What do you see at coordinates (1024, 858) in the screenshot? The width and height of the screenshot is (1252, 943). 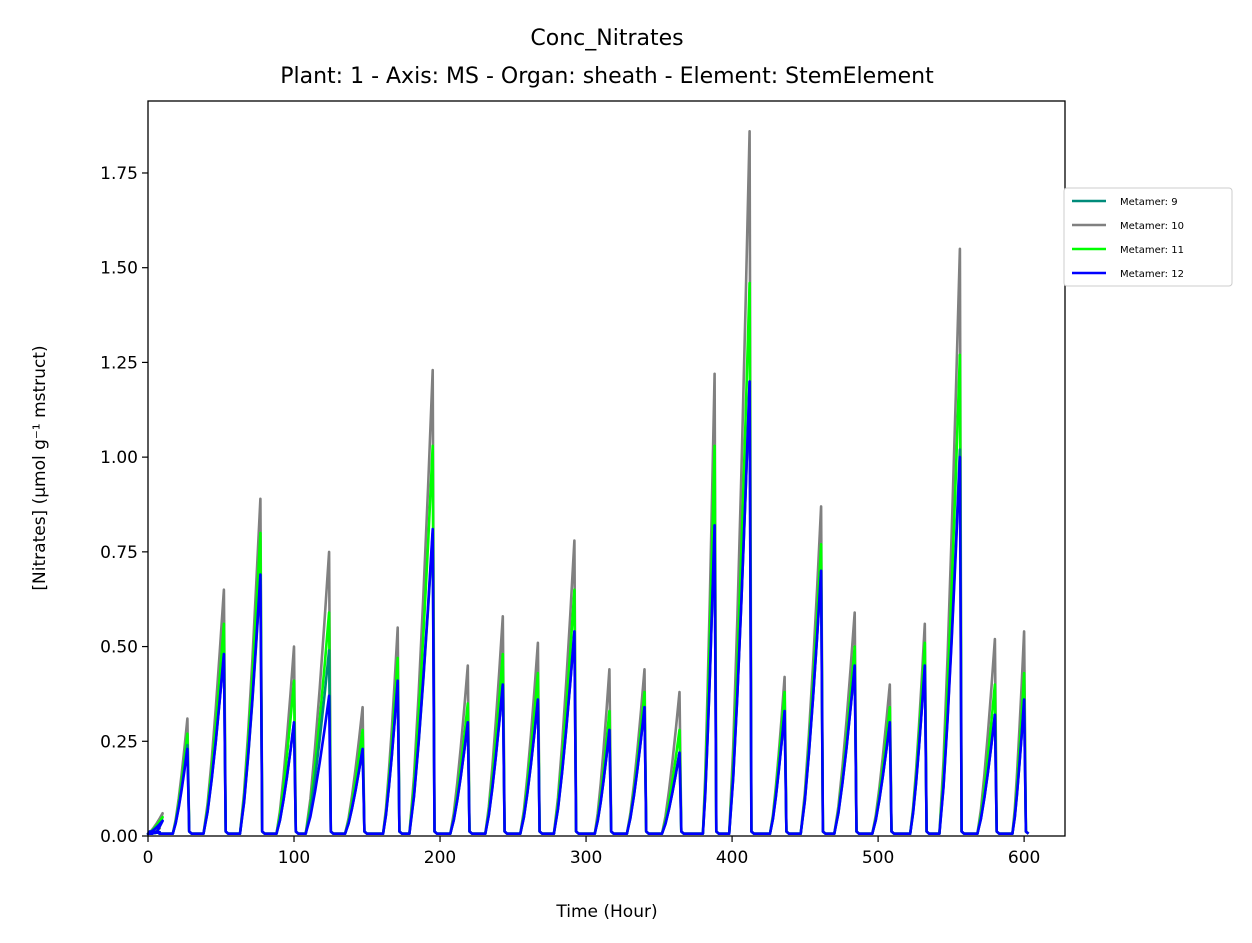 I see `x-tick-label: 600` at bounding box center [1024, 858].